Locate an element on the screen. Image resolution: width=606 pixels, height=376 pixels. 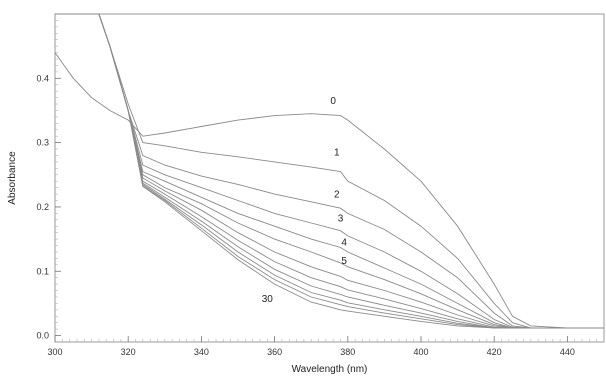
x-tick-label: 360 is located at coordinates (274, 352).